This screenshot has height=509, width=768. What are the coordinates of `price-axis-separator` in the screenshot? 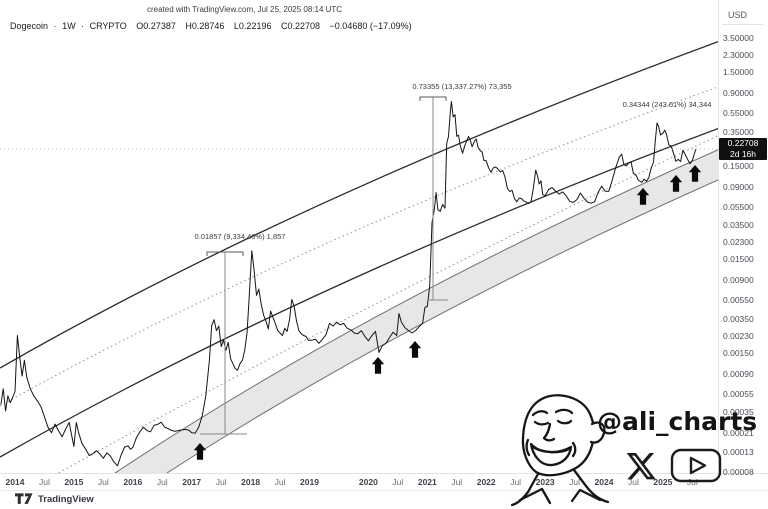 It's located at (718, 236).